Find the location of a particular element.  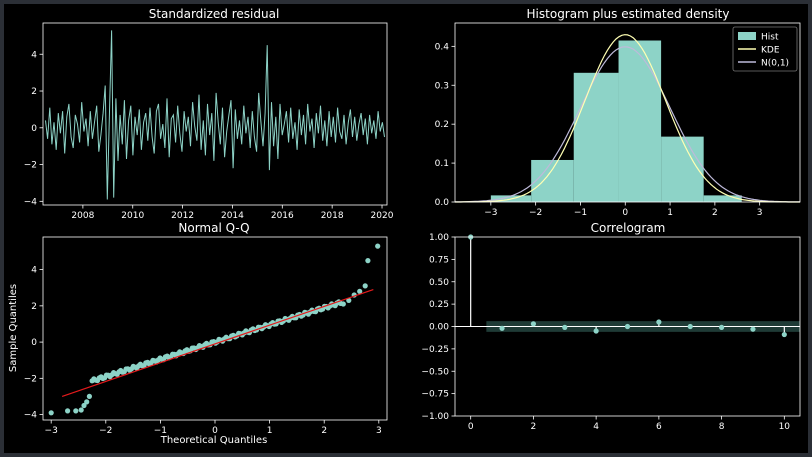

acf-title: Correlogram is located at coordinates (628, 228).